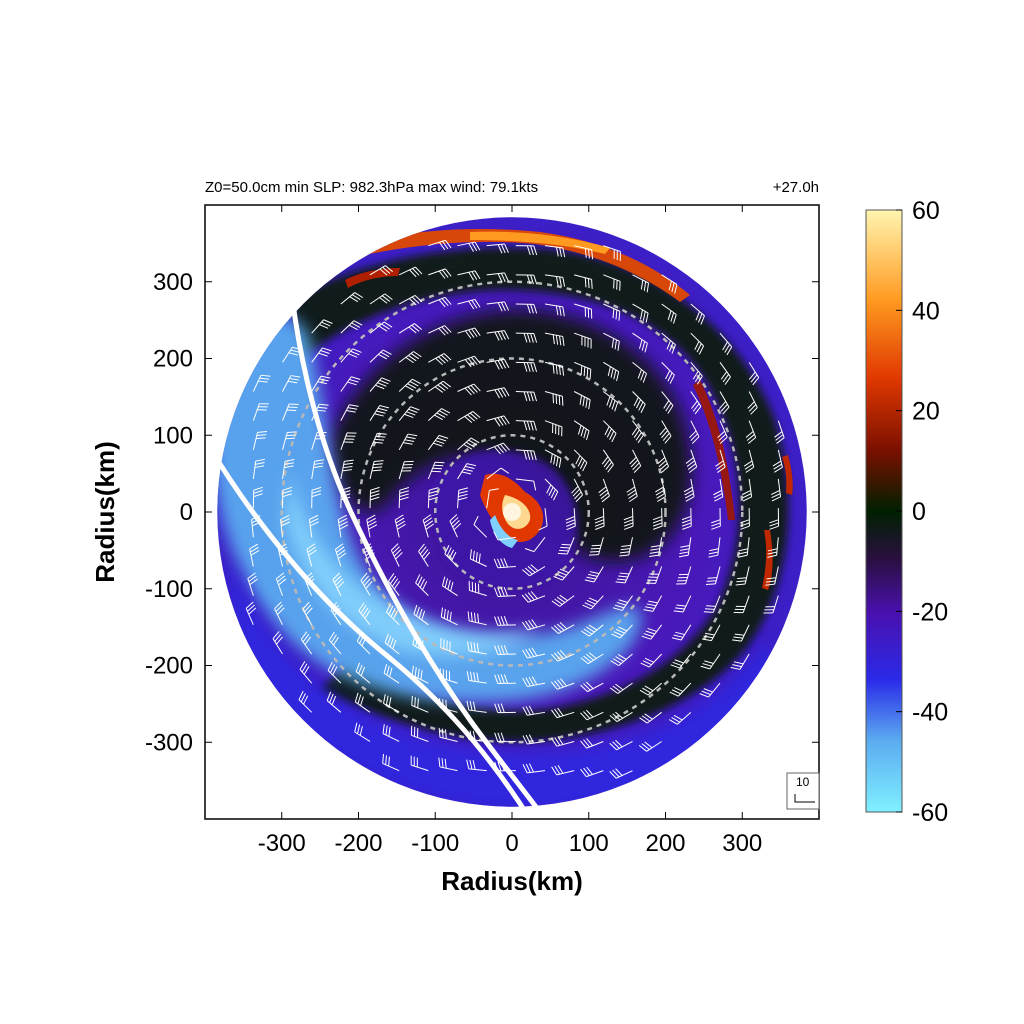 This screenshot has height=1024, width=1024. Describe the element at coordinates (173, 282) in the screenshot. I see `y-tick-label: 300` at that location.